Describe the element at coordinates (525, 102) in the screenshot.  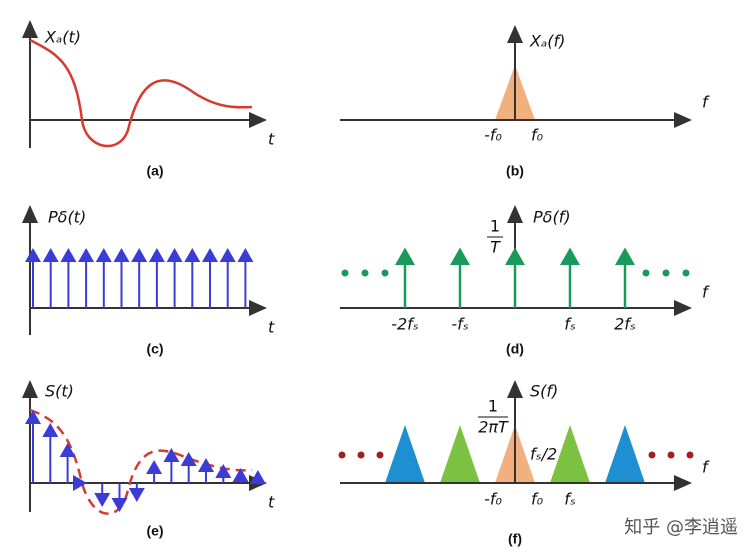
I see `panel-b: Xₐ(f) f -f₀ f₀ (b)` at that location.